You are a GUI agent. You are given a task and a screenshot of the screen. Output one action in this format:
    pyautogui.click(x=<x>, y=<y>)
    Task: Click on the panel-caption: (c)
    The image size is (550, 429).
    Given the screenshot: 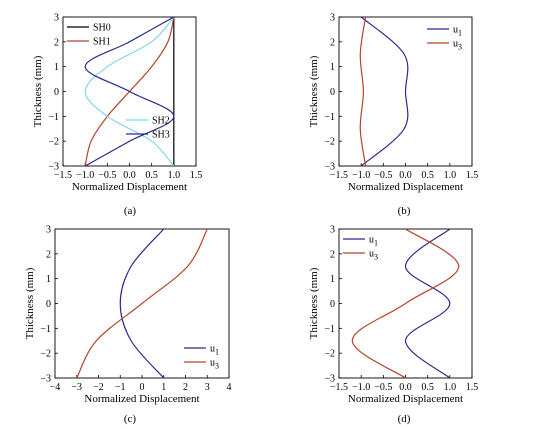 What is the action you would take?
    pyautogui.click(x=130, y=419)
    